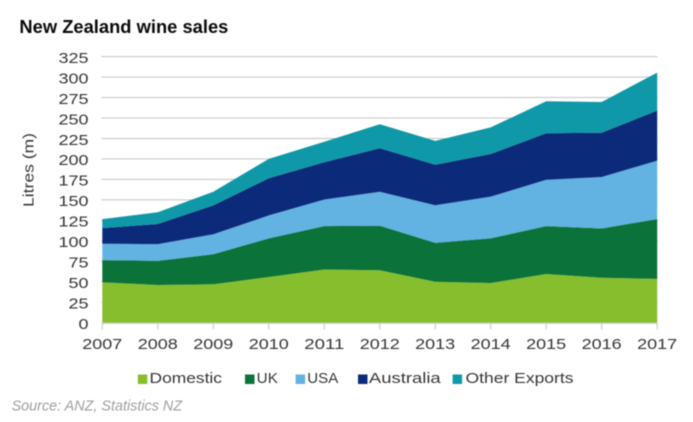 The width and height of the screenshot is (693, 422). I want to click on svg-text: New Zealand wine sales, so click(123, 26).